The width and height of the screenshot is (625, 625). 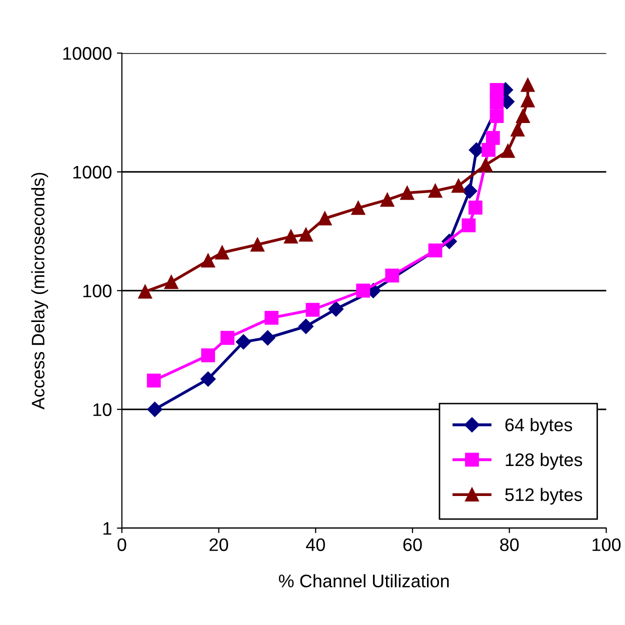 What do you see at coordinates (412, 545) in the screenshot?
I see `x-tick-label: 60` at bounding box center [412, 545].